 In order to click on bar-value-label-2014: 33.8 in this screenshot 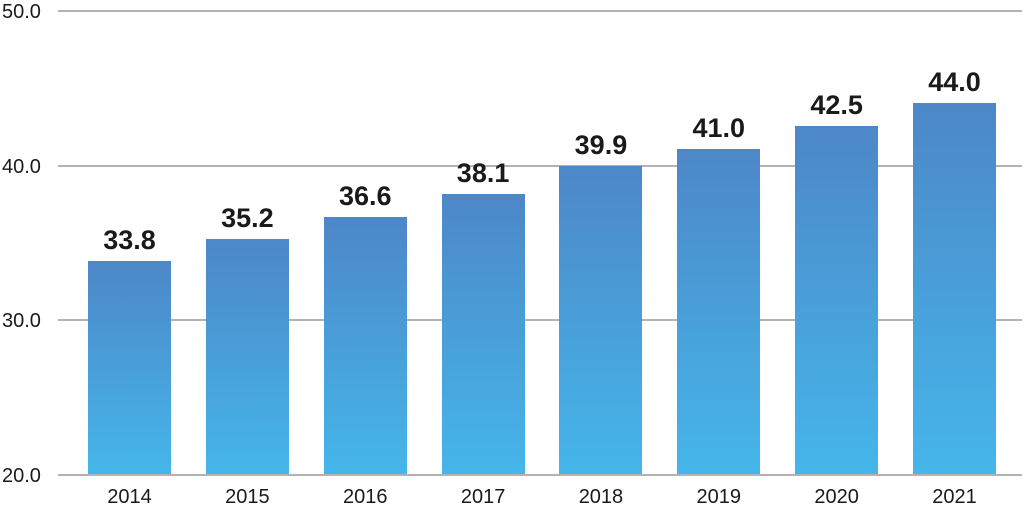, I will do `click(129, 239)`.